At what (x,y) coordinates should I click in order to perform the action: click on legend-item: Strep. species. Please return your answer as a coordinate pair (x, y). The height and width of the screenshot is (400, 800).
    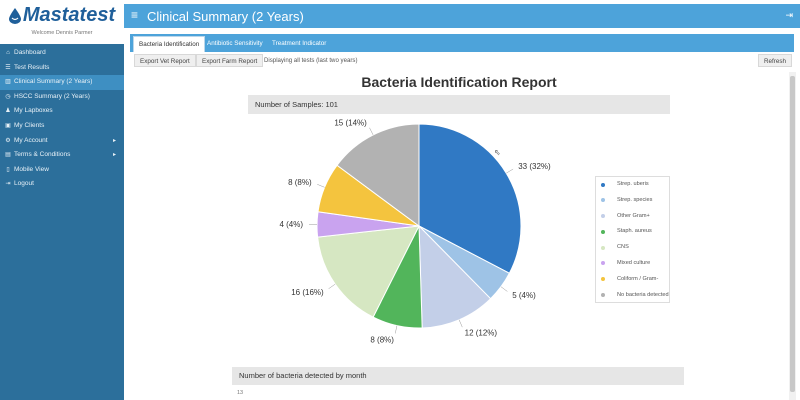
    Looking at the image, I should click on (632, 201).